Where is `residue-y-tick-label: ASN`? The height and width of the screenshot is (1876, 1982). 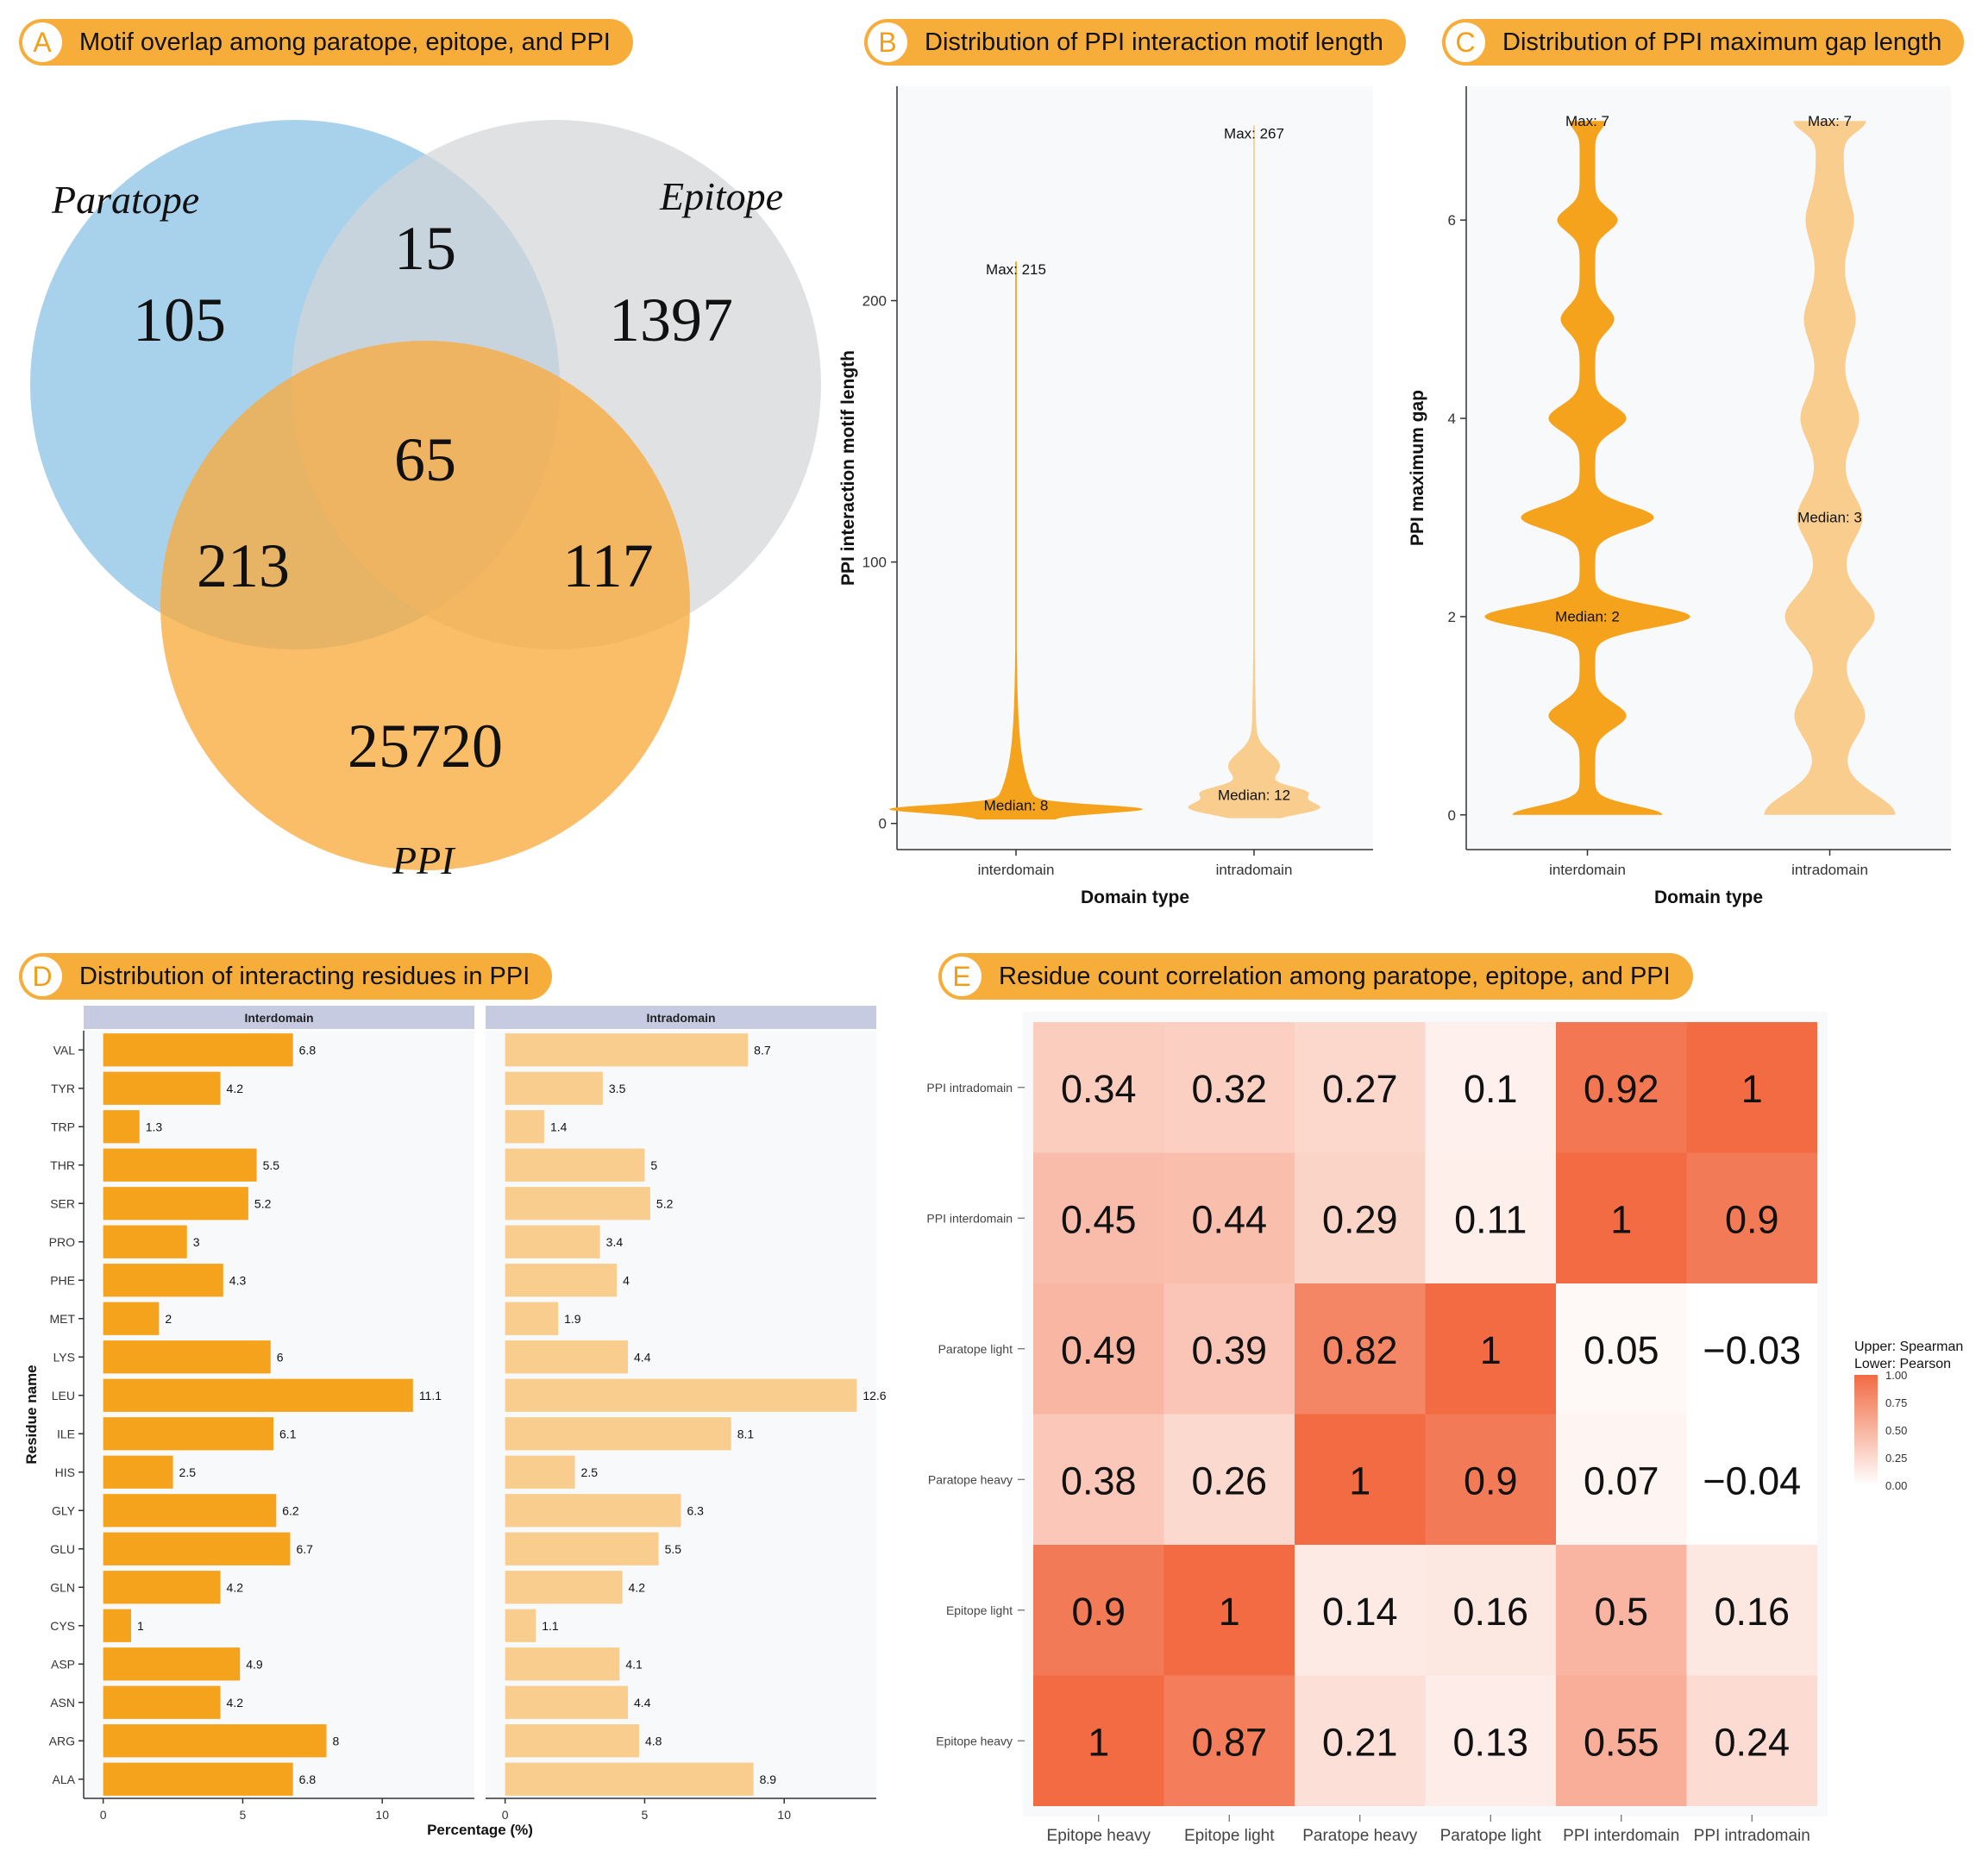
residue-y-tick-label: ASN is located at coordinates (63, 1703).